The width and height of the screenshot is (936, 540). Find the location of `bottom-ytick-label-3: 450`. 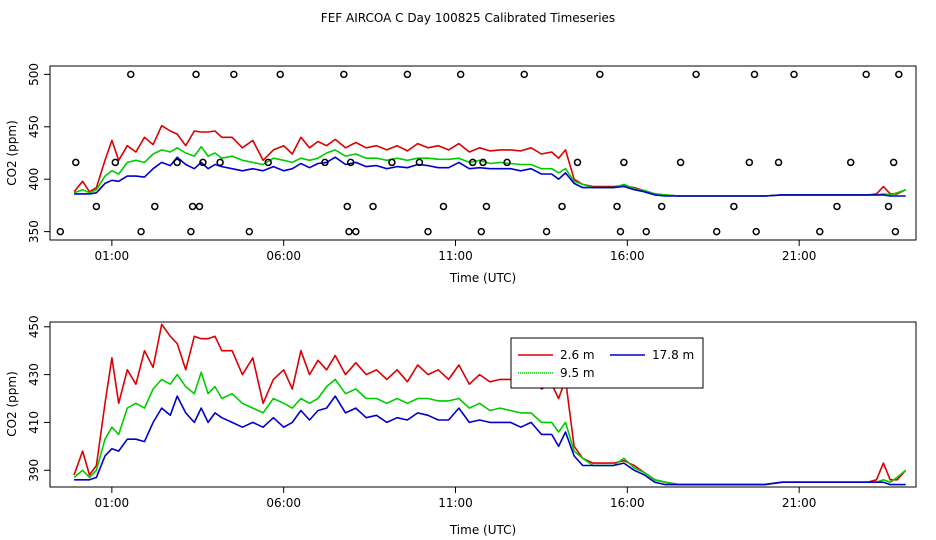

bottom-ytick-label-3: 450 is located at coordinates (34, 326).